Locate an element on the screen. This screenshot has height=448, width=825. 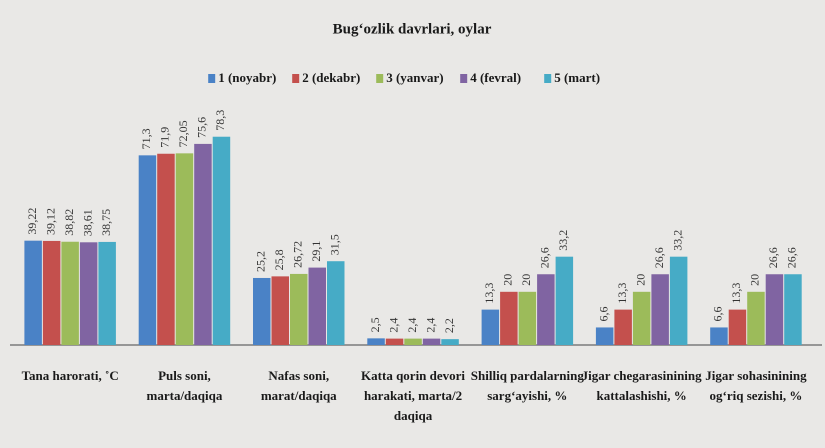
value-label: 29,1 is located at coordinates (316, 251).